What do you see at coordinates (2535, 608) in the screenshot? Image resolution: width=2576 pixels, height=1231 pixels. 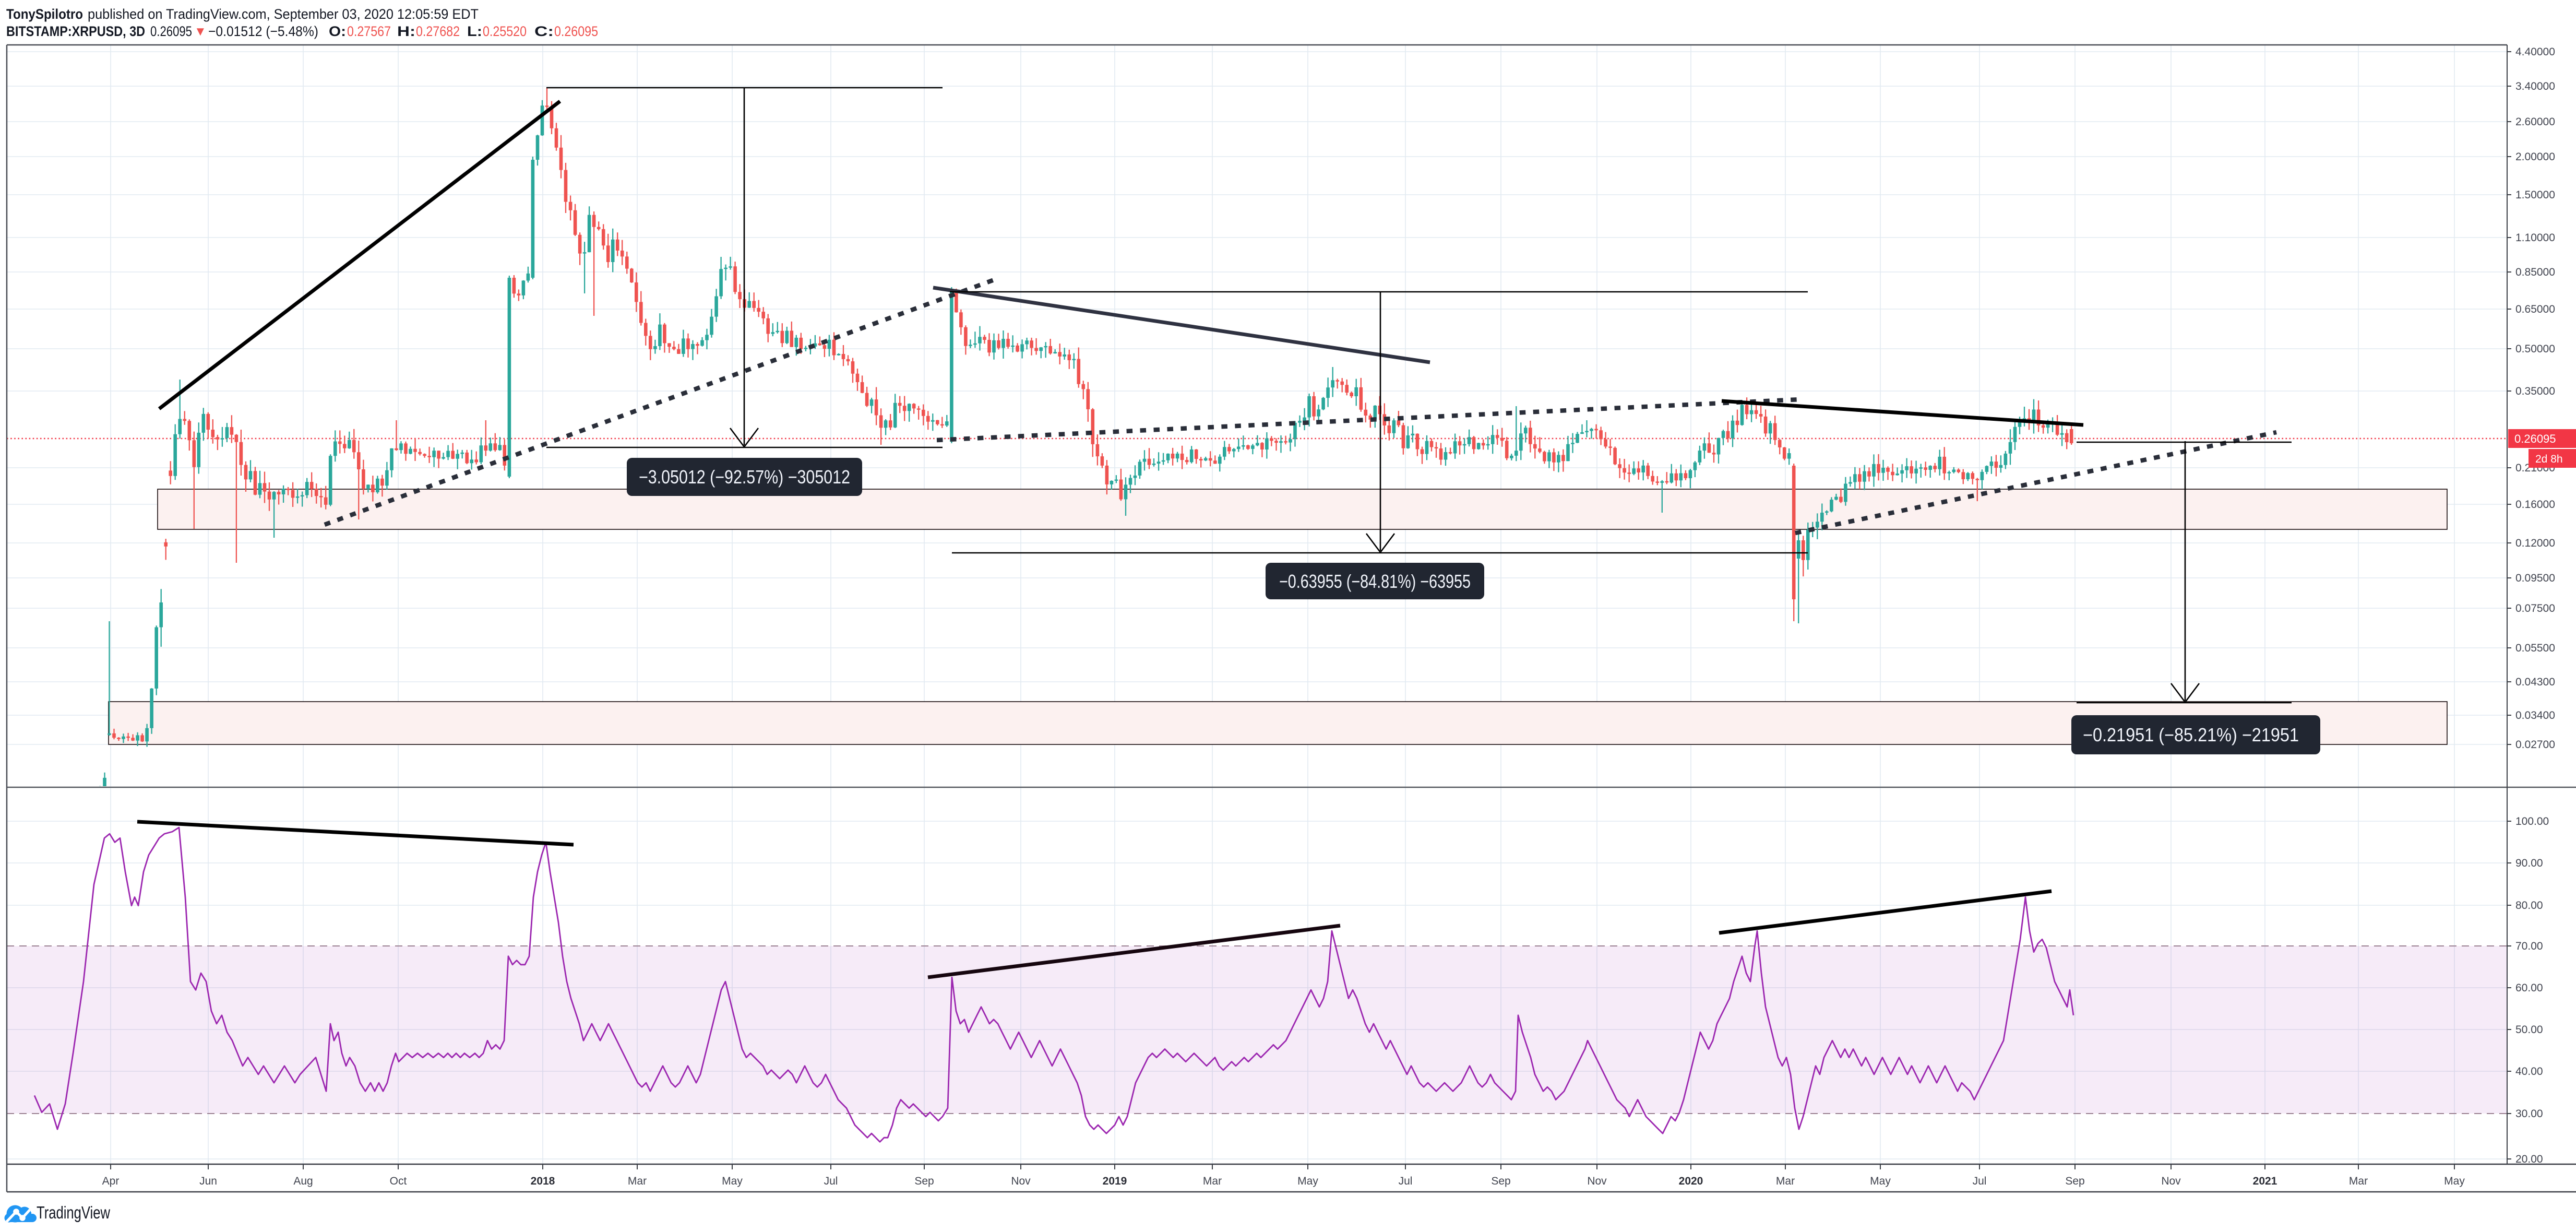 I see `svg-text: 0.07500` at bounding box center [2535, 608].